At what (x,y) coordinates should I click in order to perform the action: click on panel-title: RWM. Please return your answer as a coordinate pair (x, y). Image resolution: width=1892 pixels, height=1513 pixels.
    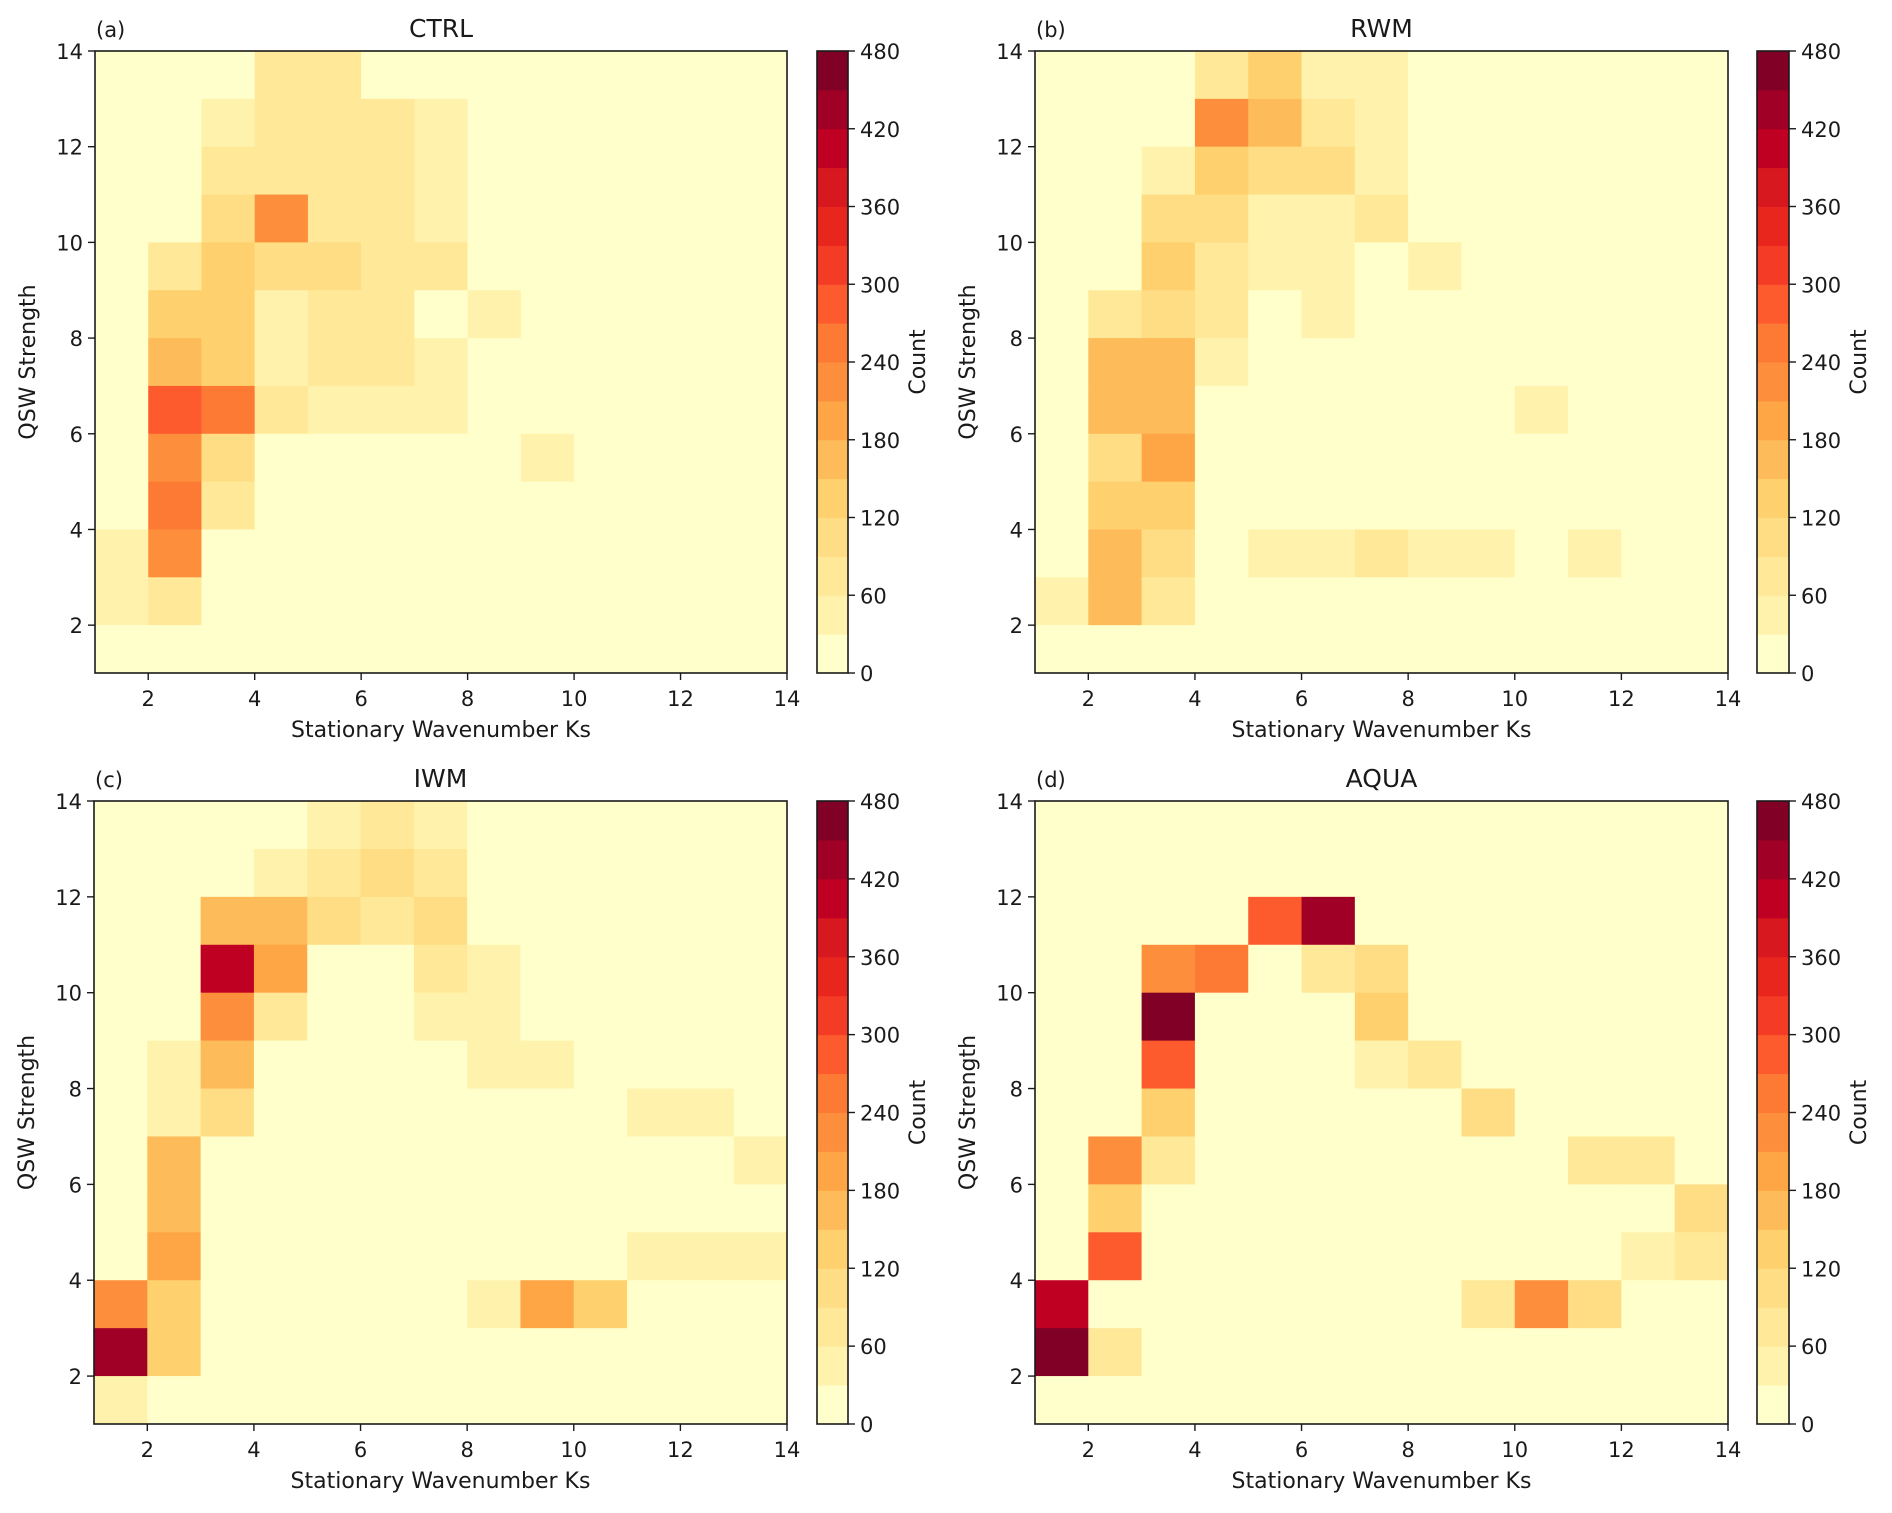
    Looking at the image, I should click on (1381, 28).